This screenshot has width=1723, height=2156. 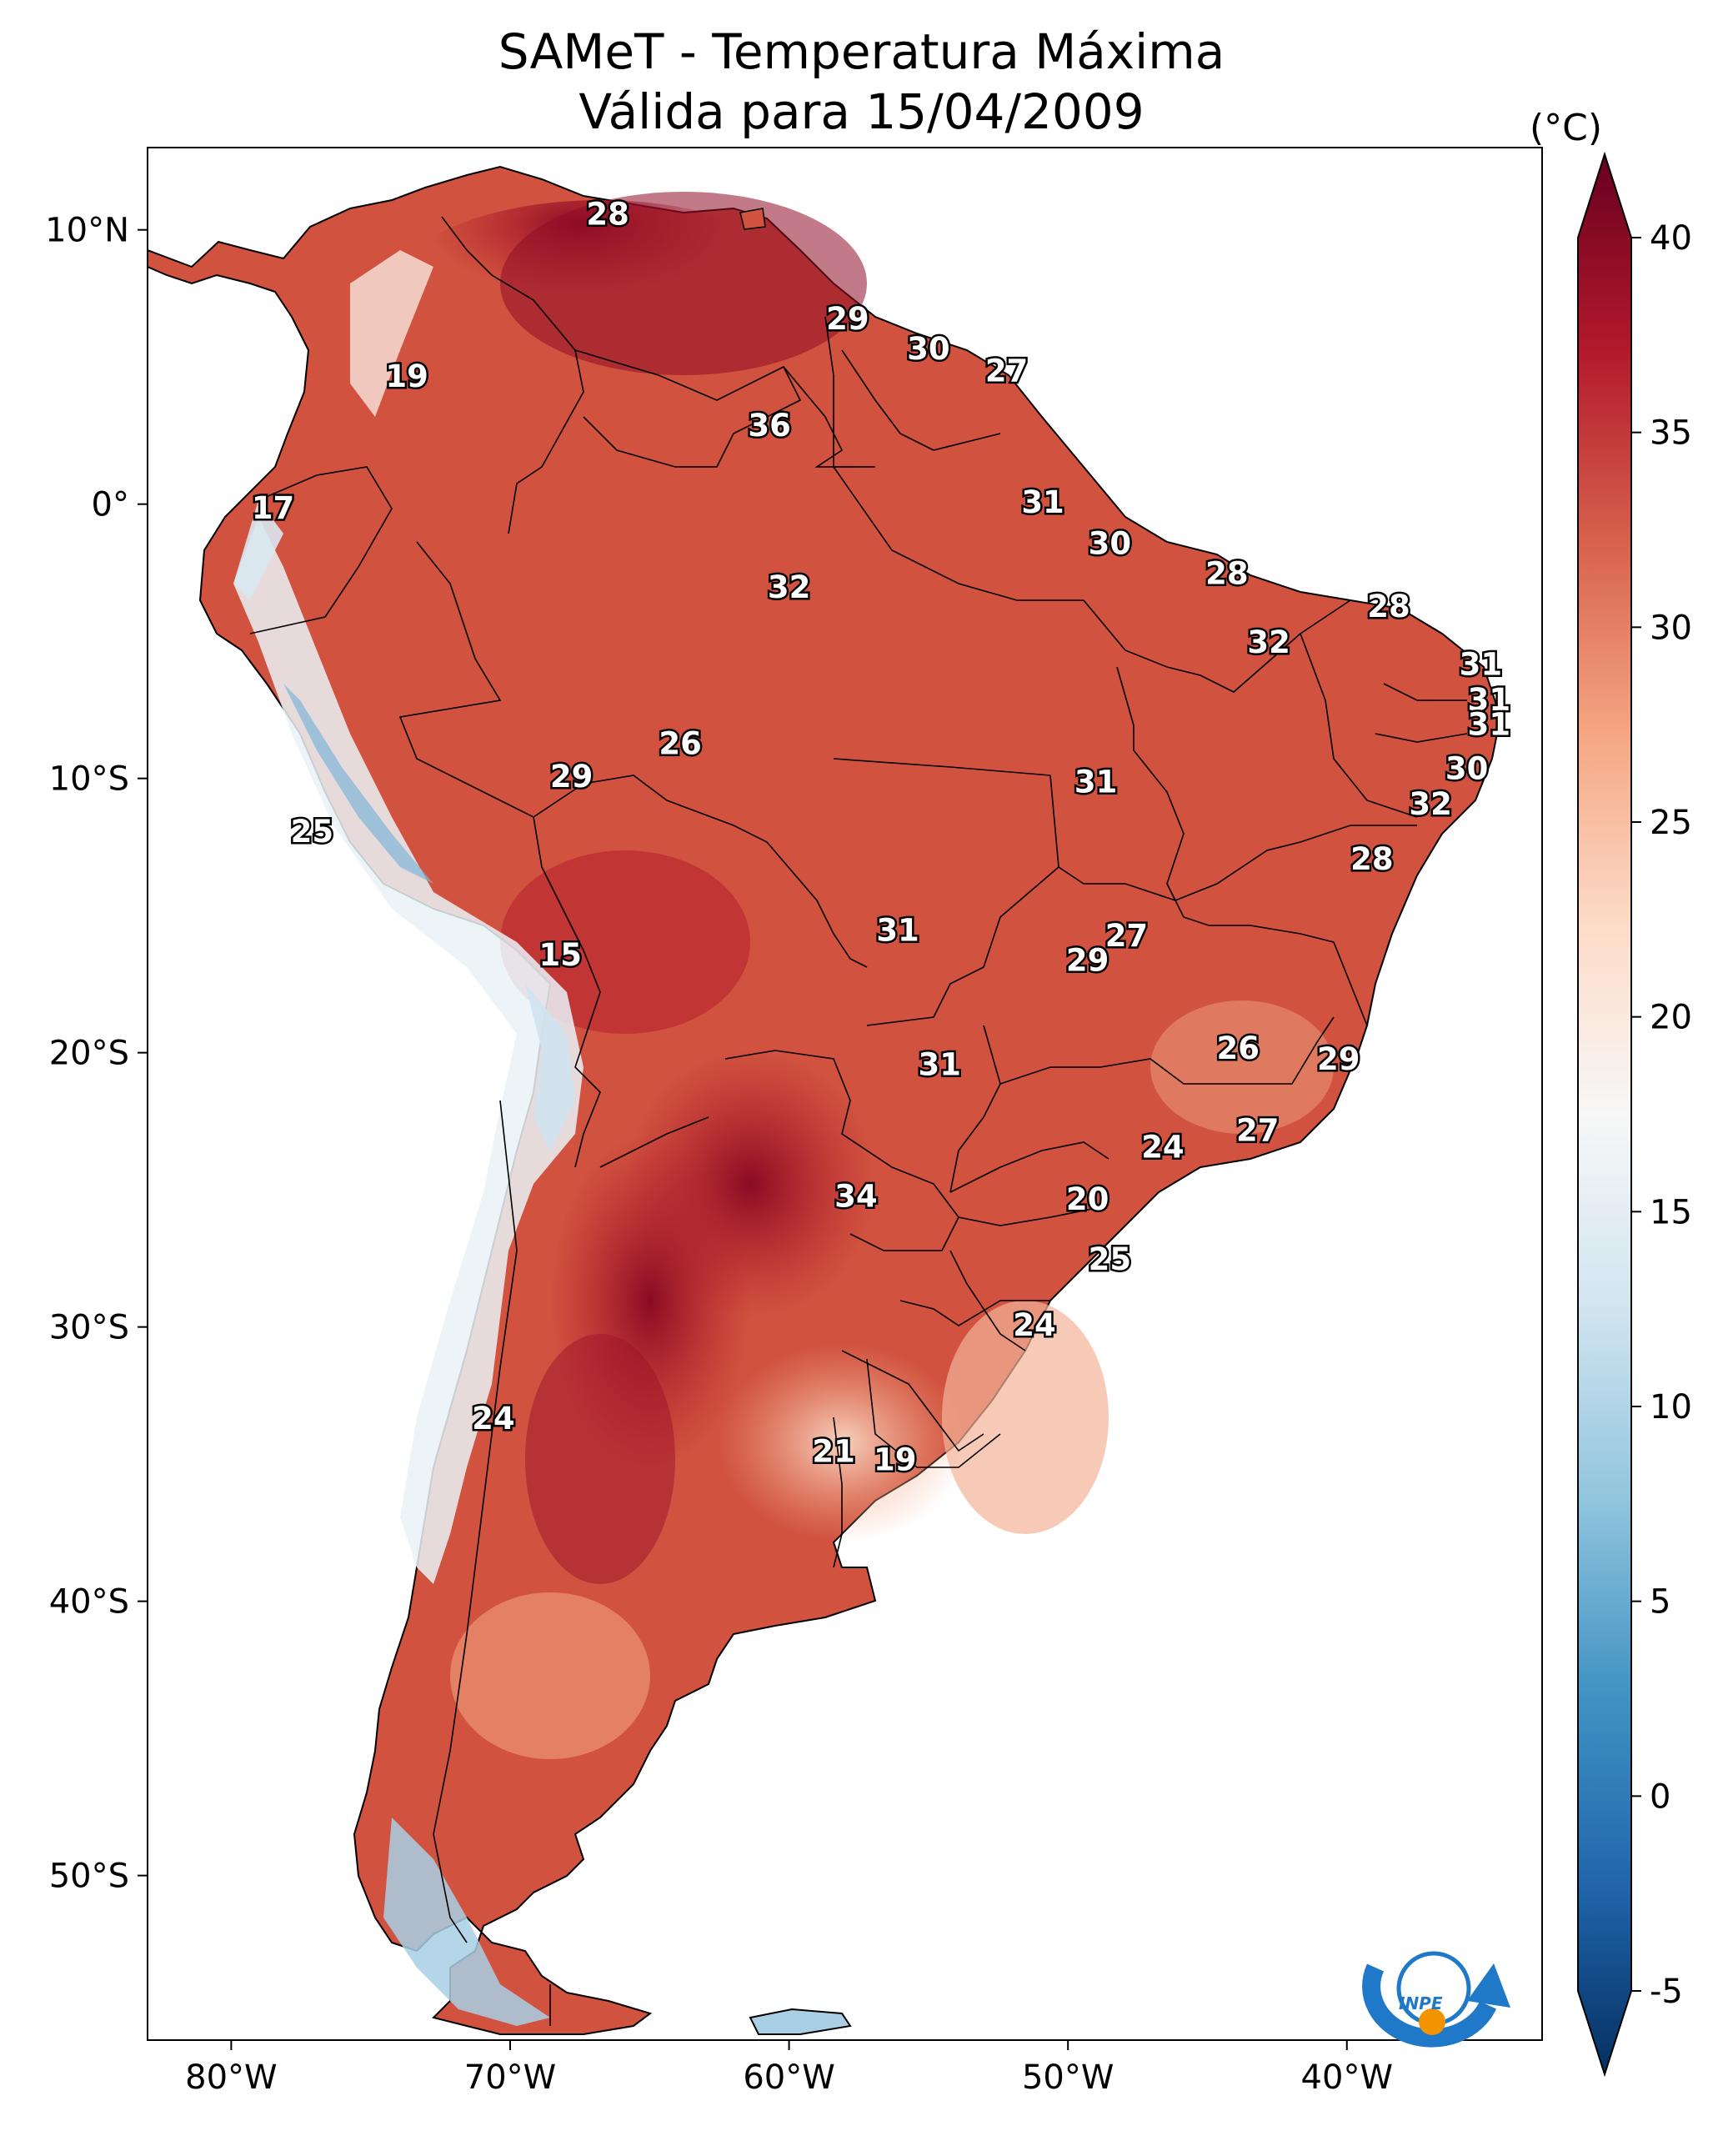 What do you see at coordinates (89, 779) in the screenshot?
I see `lat-tick-label: 10°S` at bounding box center [89, 779].